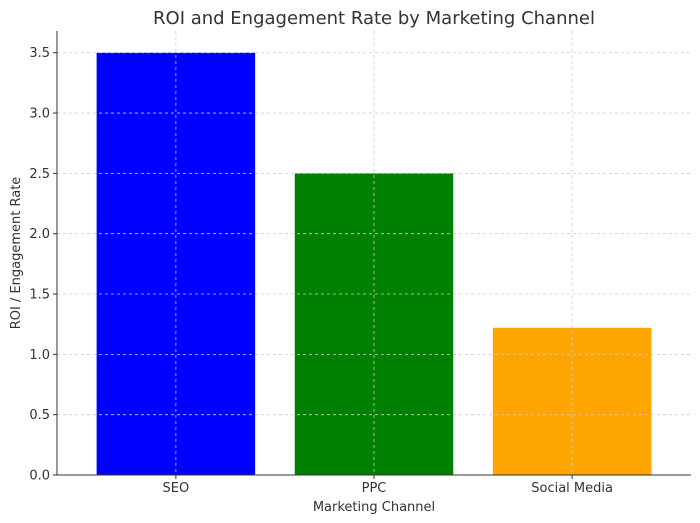 Image resolution: width=700 pixels, height=523 pixels. Describe the element at coordinates (39, 355) in the screenshot. I see `y-tick-label: 1.0` at that location.